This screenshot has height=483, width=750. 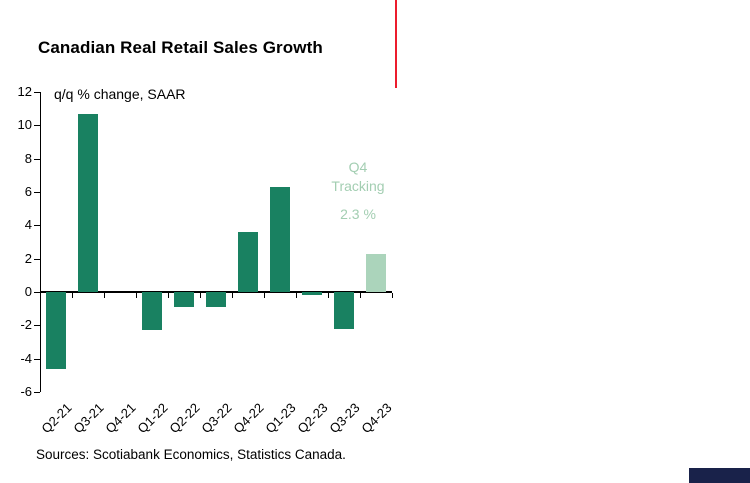 What do you see at coordinates (28, 258) in the screenshot?
I see `y-tick-label: 2` at bounding box center [28, 258].